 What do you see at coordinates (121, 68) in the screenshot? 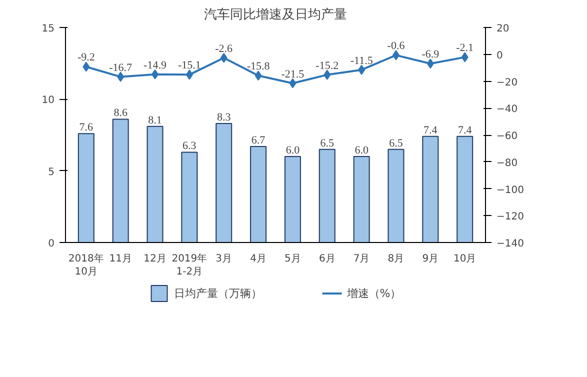
I see `data-label: -16.7` at bounding box center [121, 68].